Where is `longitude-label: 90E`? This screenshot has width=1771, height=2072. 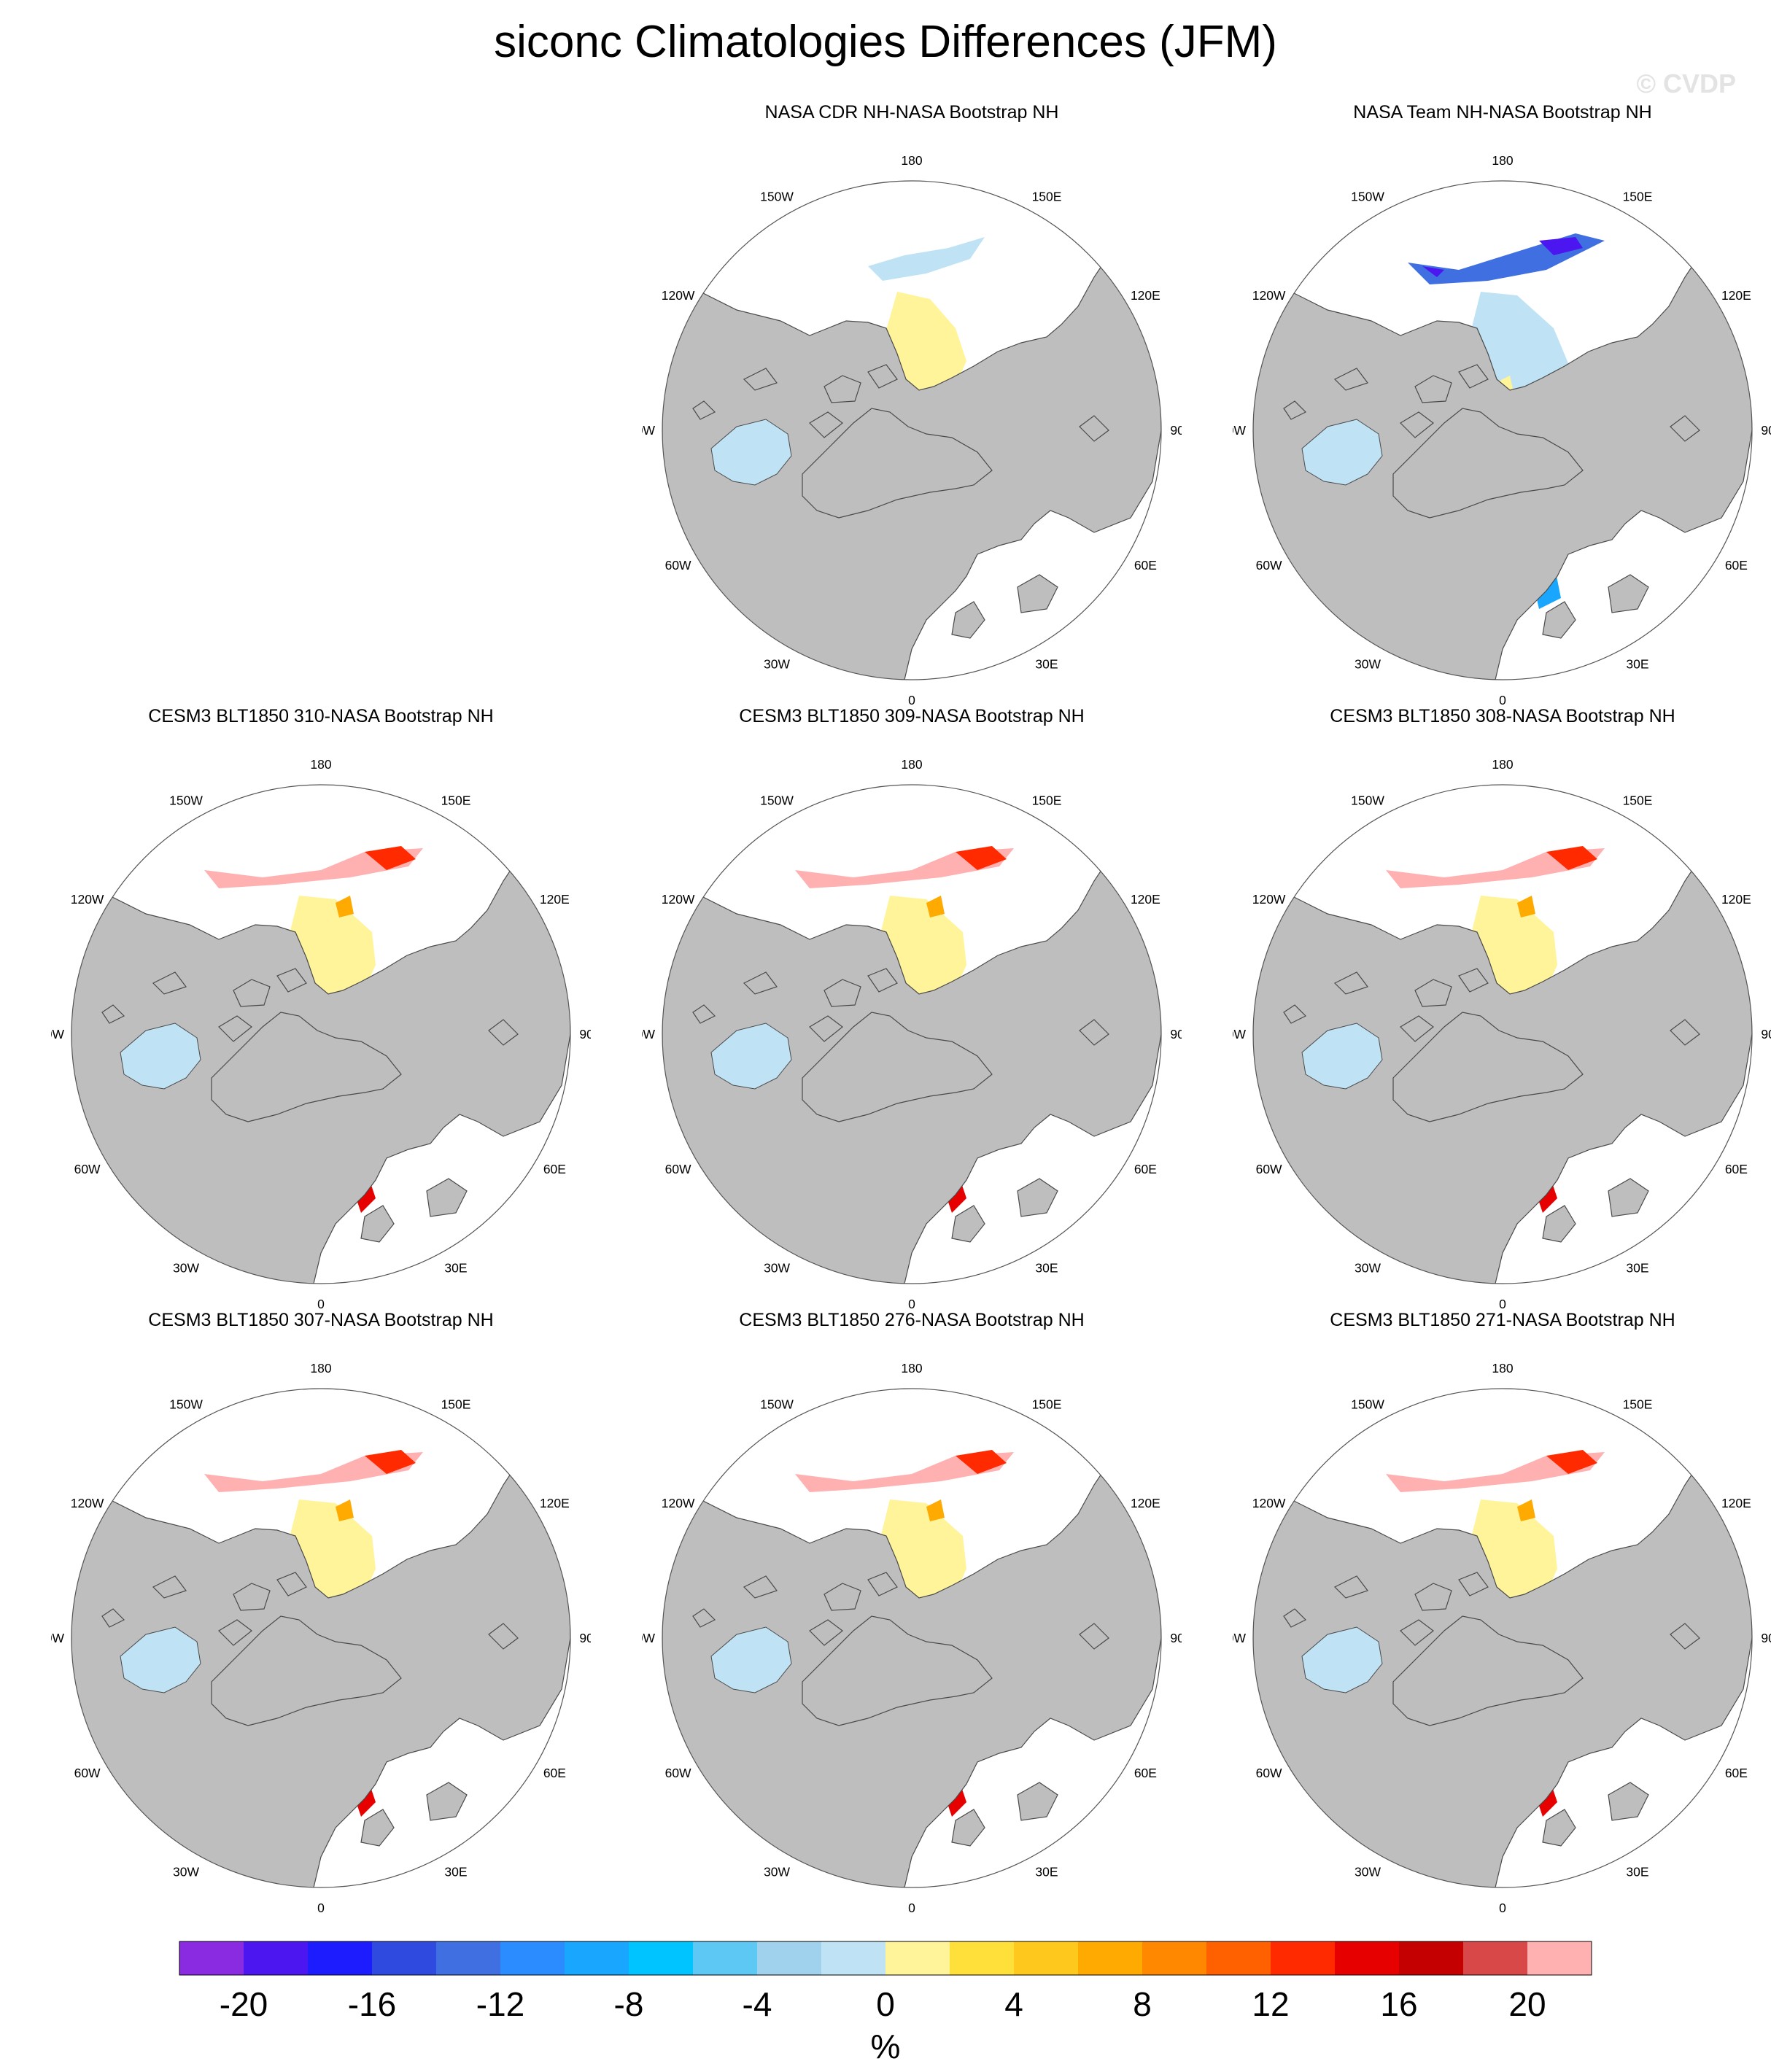 longitude-label: 90E is located at coordinates (1766, 1034).